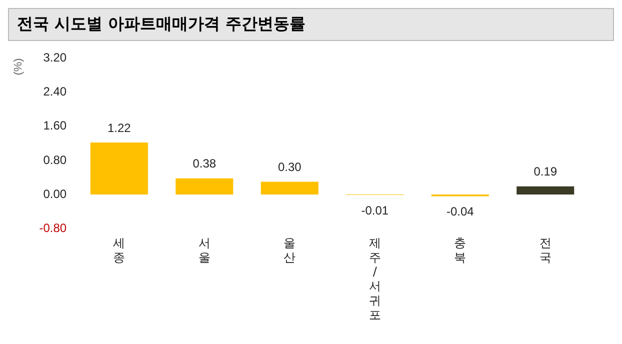  Describe the element at coordinates (204, 250) in the screenshot. I see `x-tick-label: 서울` at that location.